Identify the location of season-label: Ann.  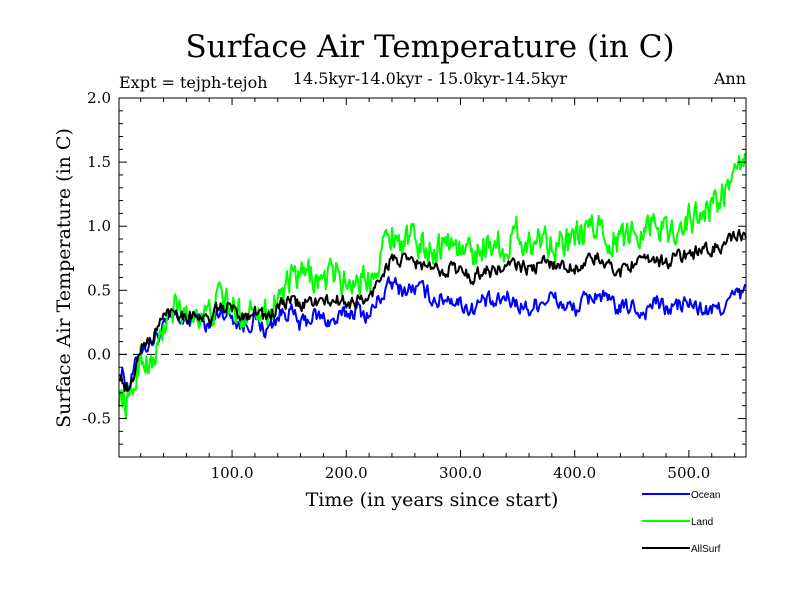
(729, 78).